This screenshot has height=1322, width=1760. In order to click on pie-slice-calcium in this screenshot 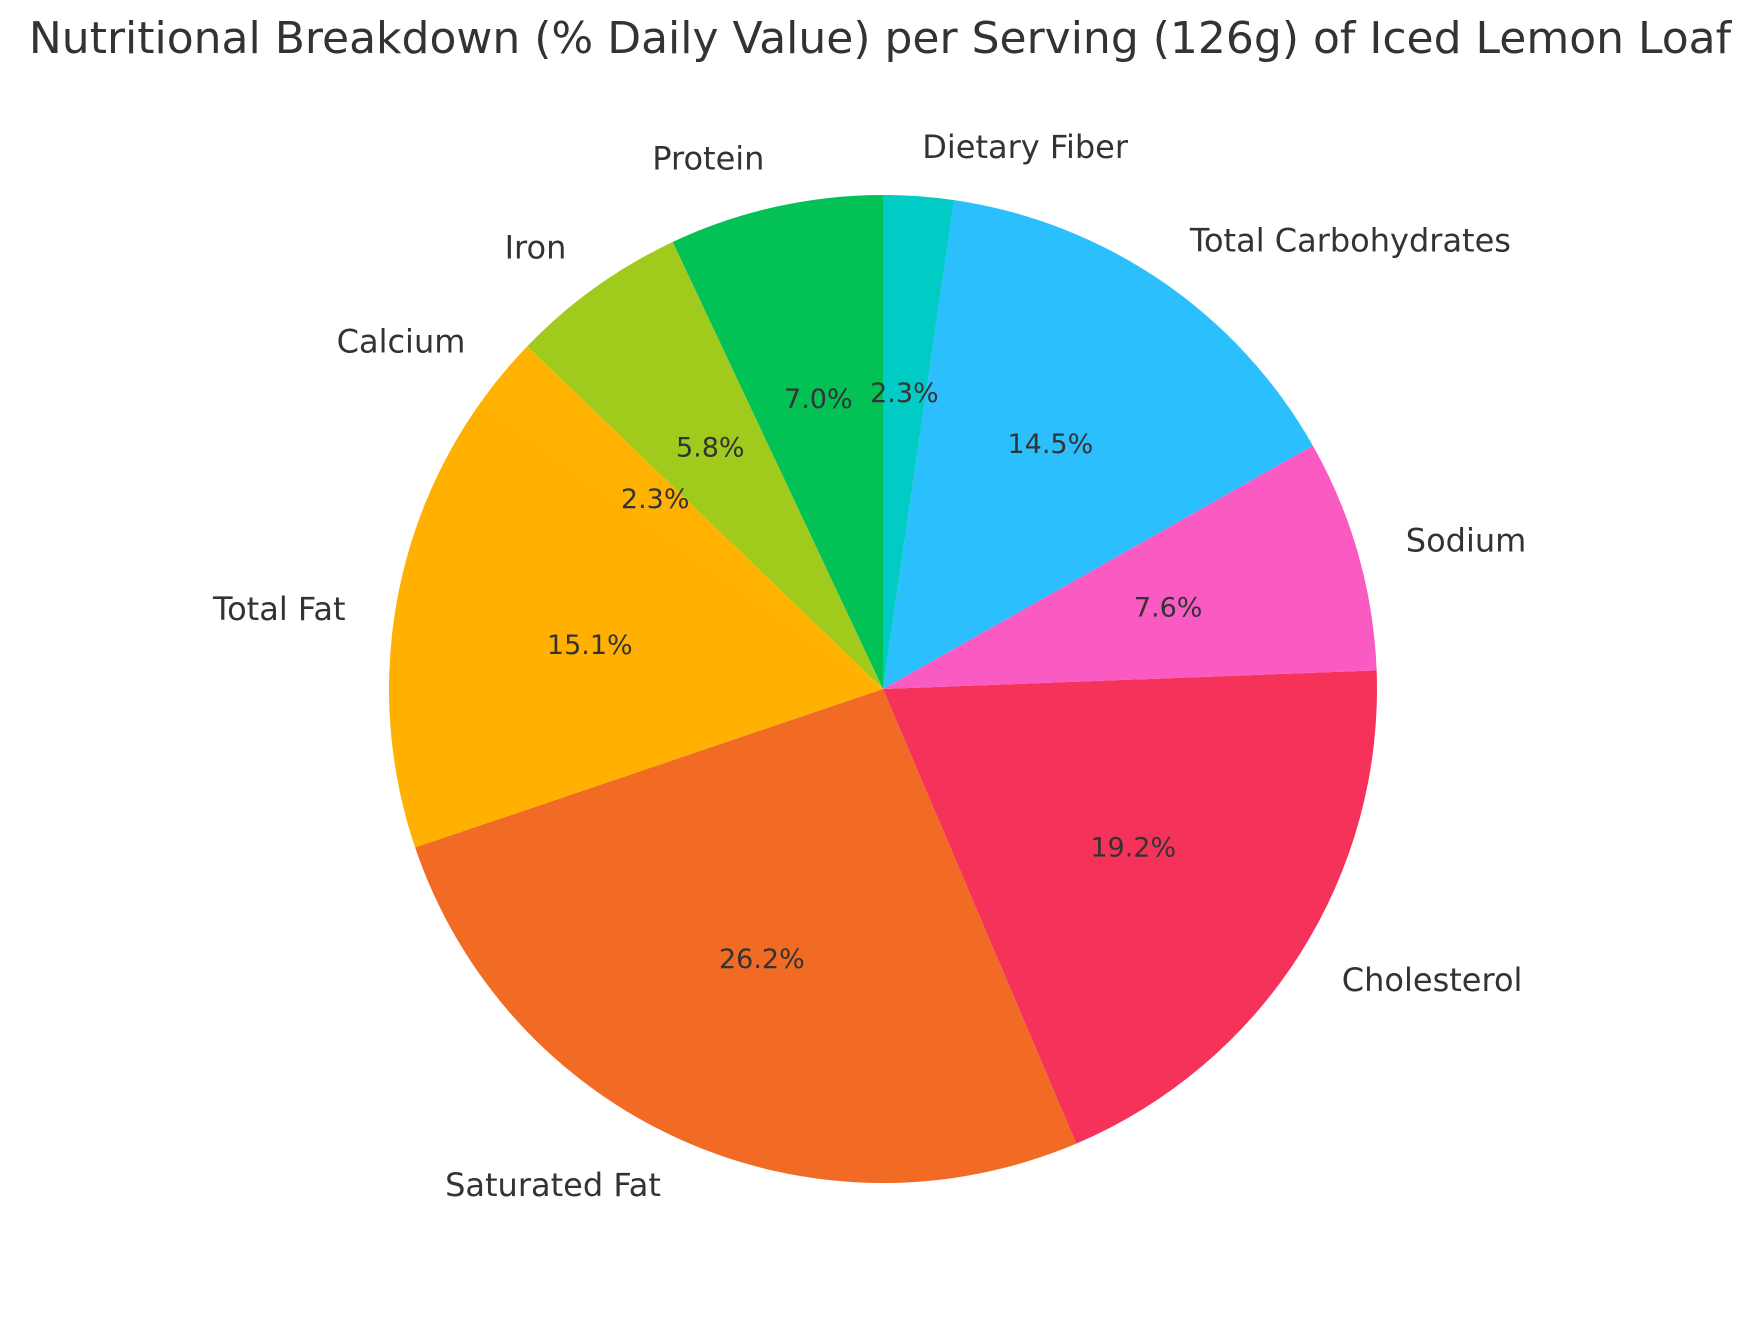, I will do `click(682, 517)`.